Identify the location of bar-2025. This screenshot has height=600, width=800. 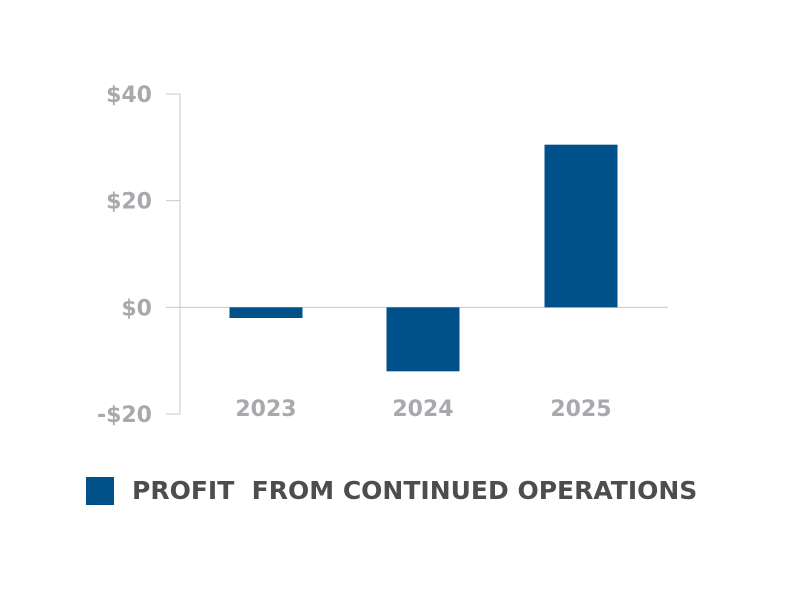
(581, 226).